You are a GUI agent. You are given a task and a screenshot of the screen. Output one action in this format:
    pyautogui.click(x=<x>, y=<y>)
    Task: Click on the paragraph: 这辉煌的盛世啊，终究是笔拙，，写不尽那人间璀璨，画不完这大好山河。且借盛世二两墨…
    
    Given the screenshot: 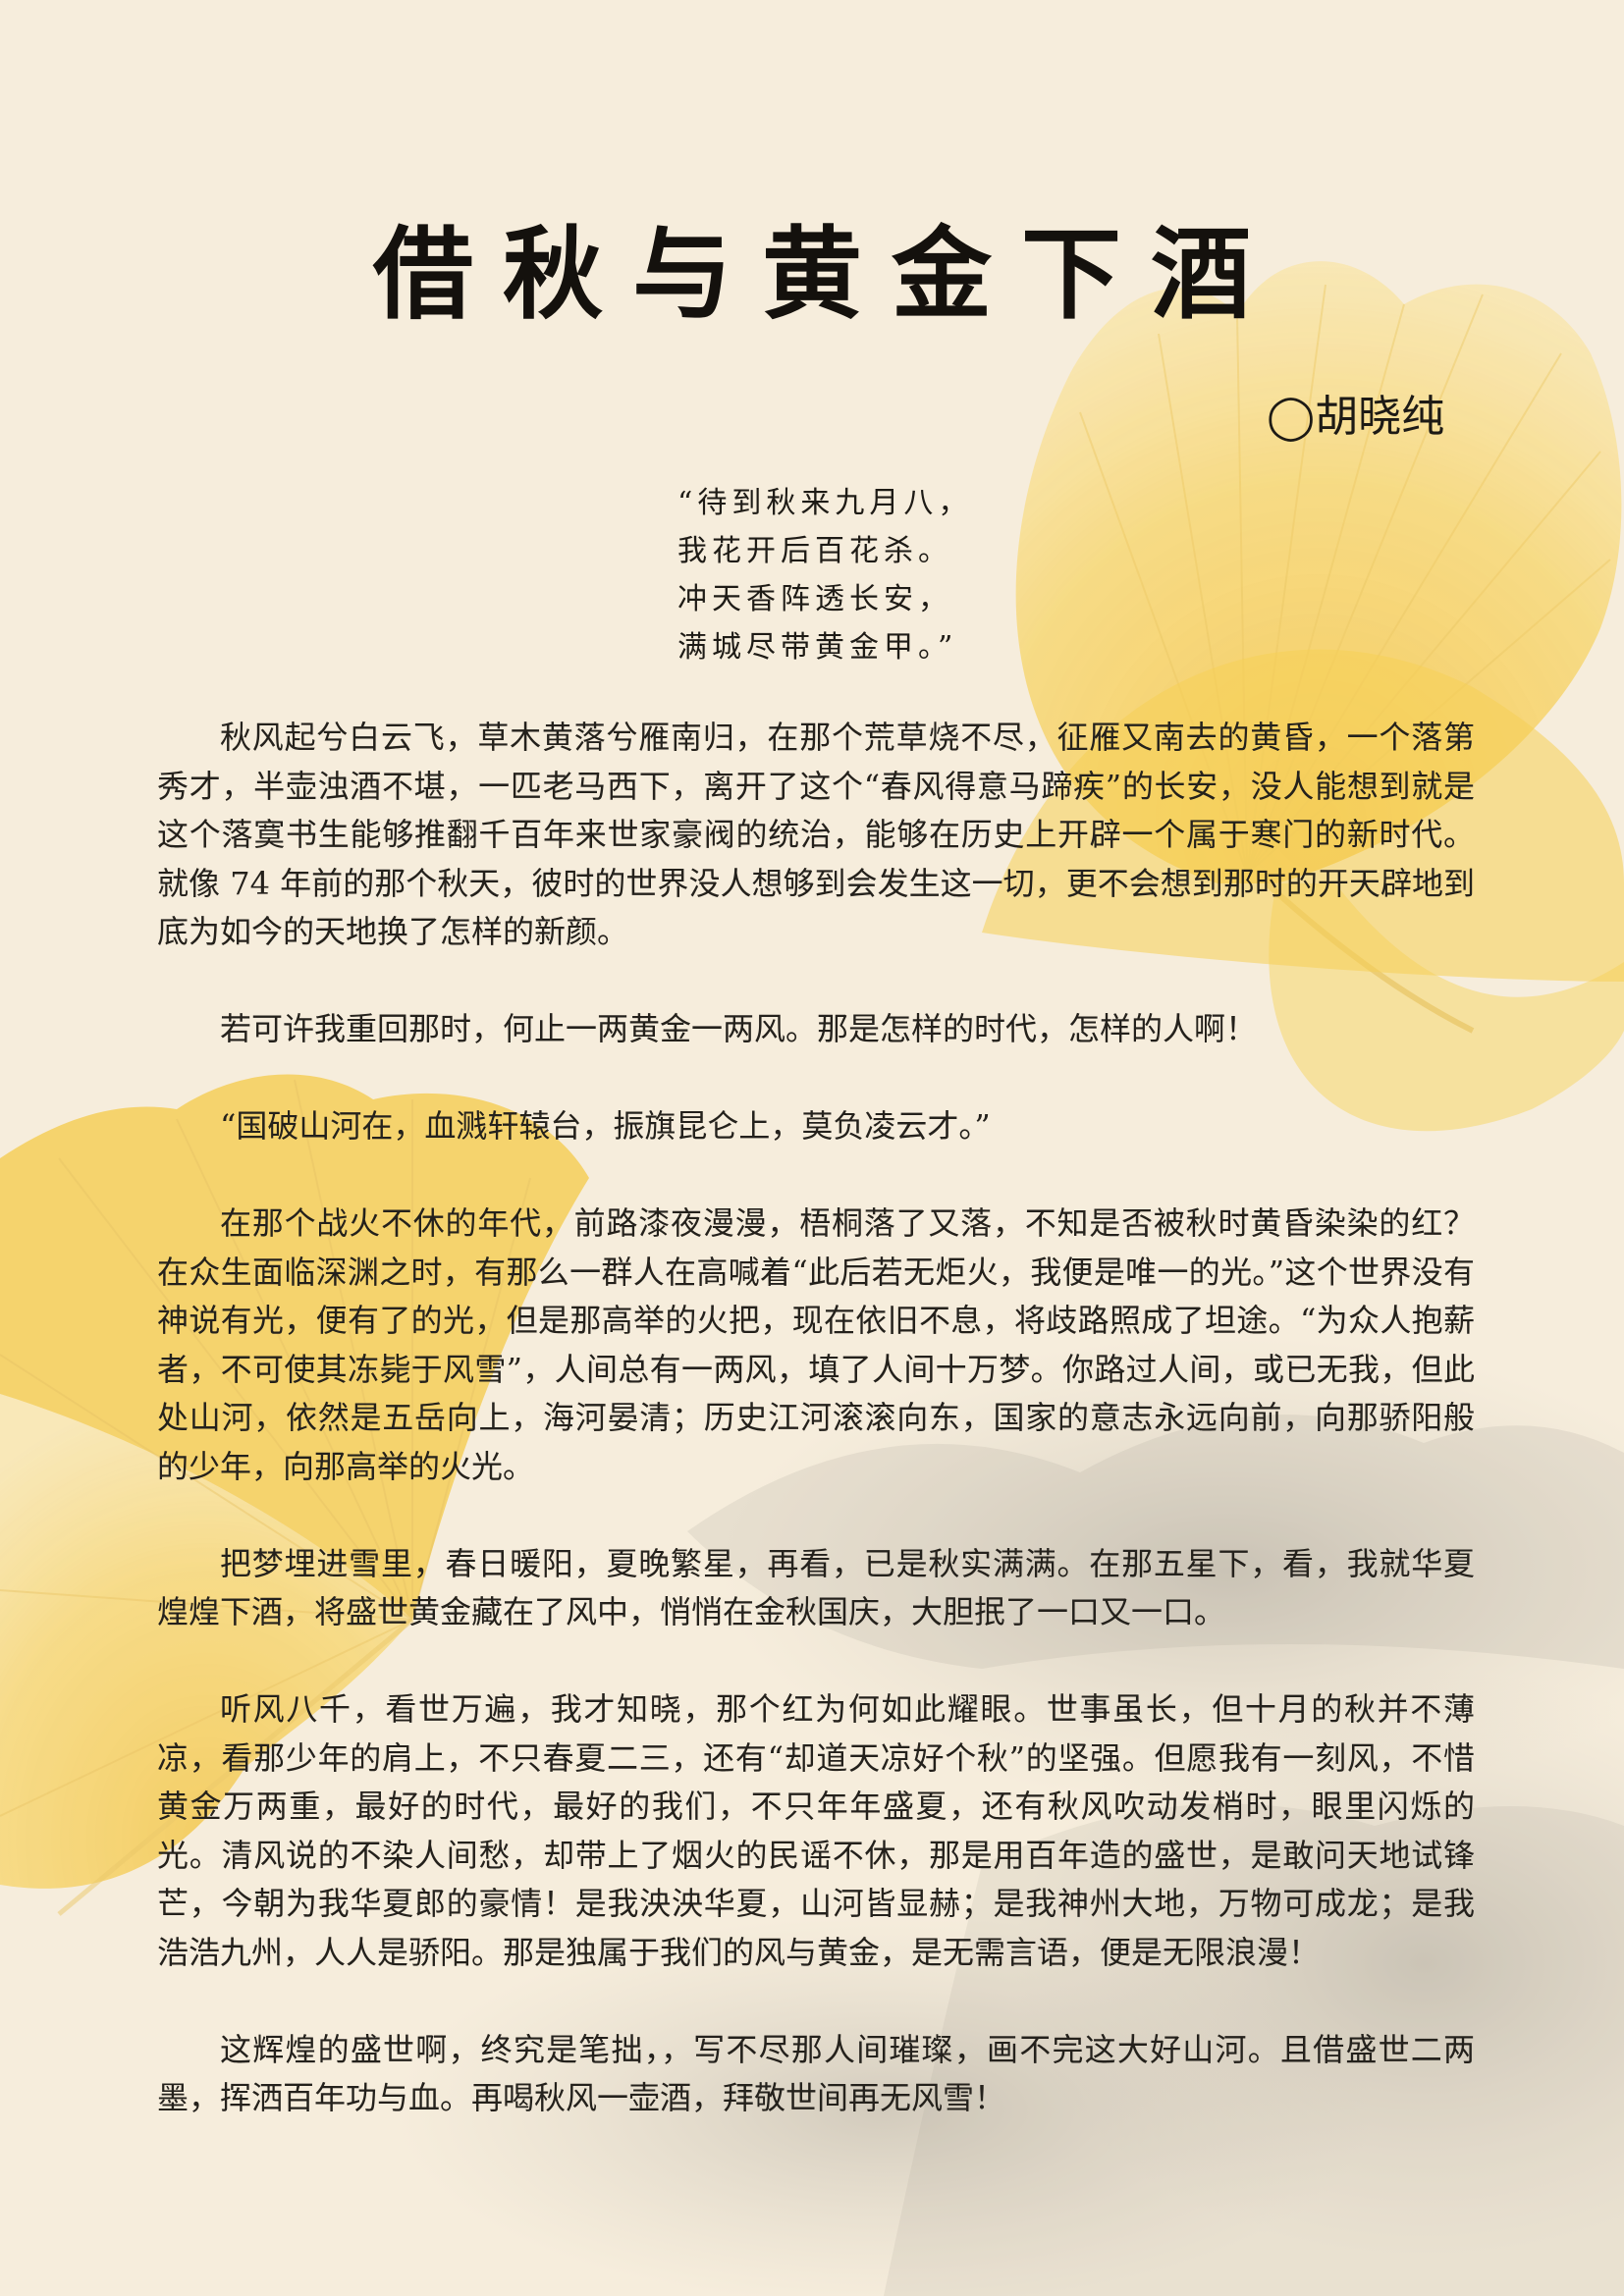 What is the action you would take?
    pyautogui.click(x=816, y=2073)
    